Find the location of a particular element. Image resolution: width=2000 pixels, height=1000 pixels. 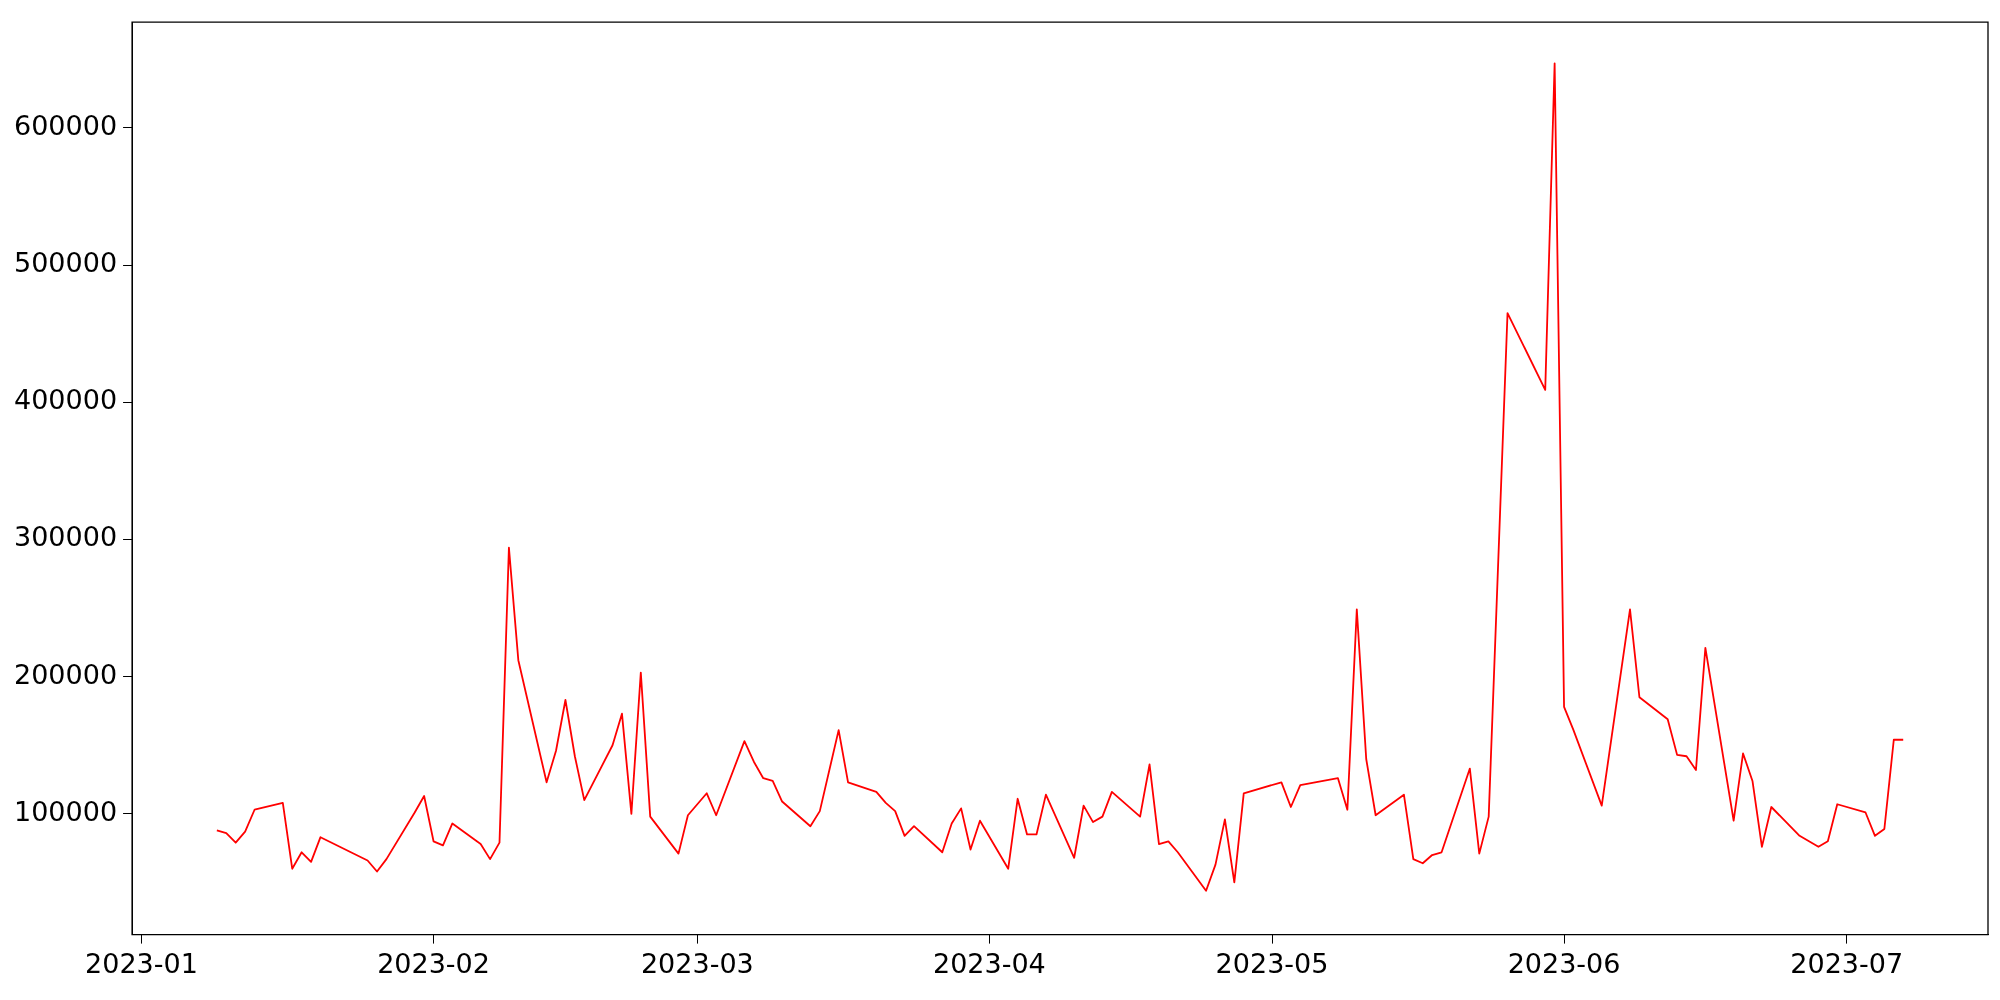

y-tick-label: 600000 is located at coordinates (65, 125).